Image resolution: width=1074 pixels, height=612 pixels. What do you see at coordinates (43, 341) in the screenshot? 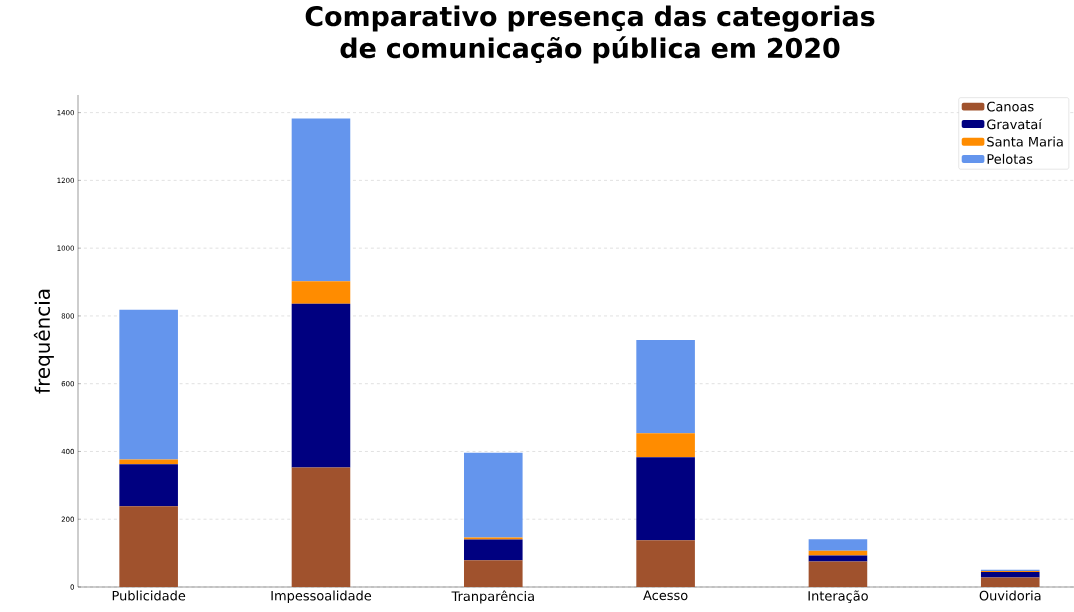
I see `y-axis-title: frequência` at bounding box center [43, 341].